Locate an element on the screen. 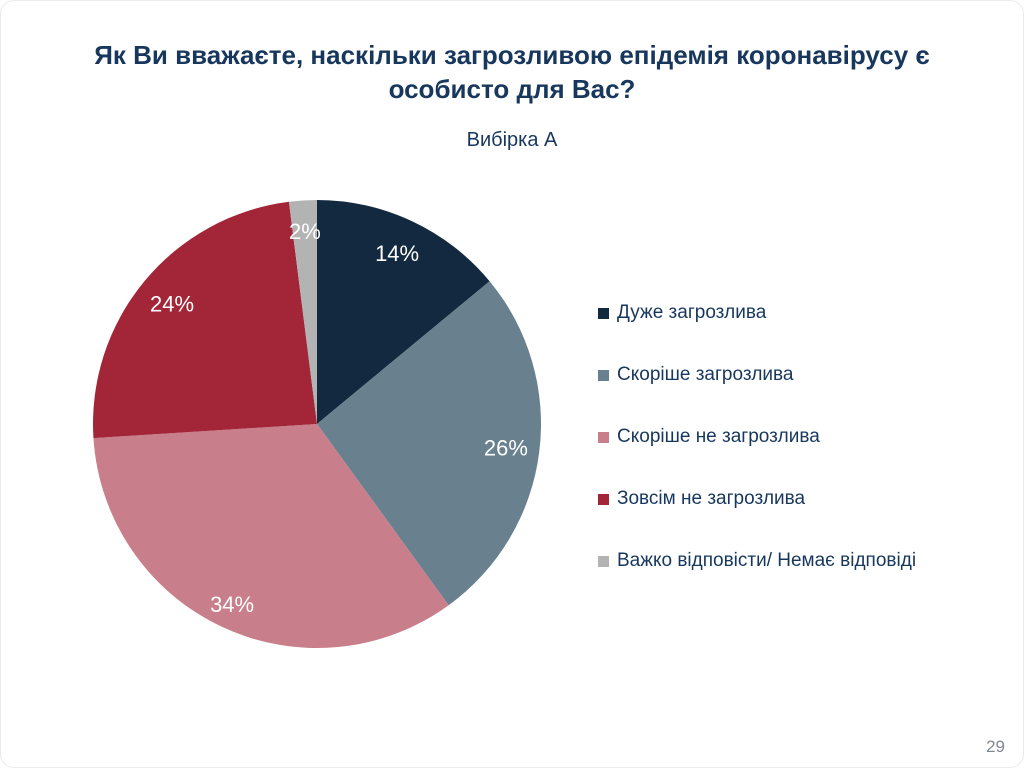 The height and width of the screenshot is (768, 1024). legend-label: Важко відповісти/ Немає відповіді is located at coordinates (767, 560).